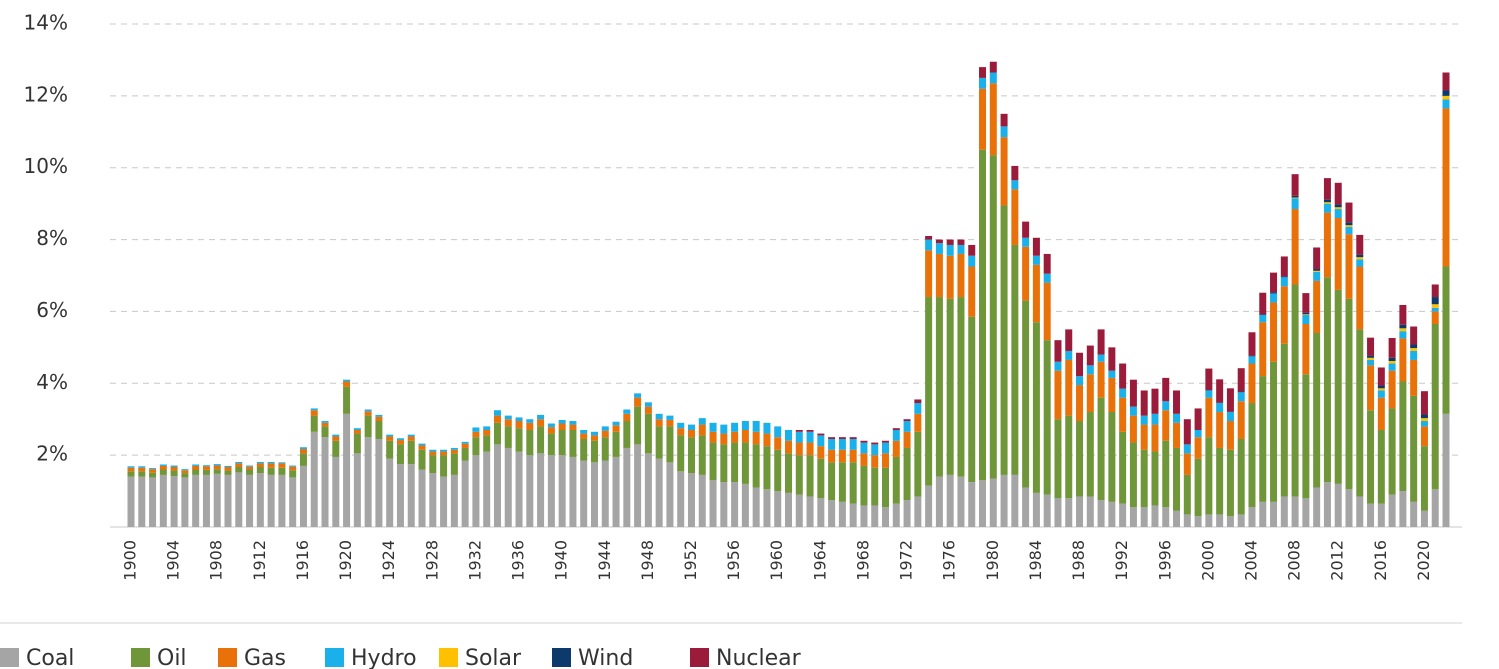  I want to click on x-tick-label: 2000, so click(1207, 560).